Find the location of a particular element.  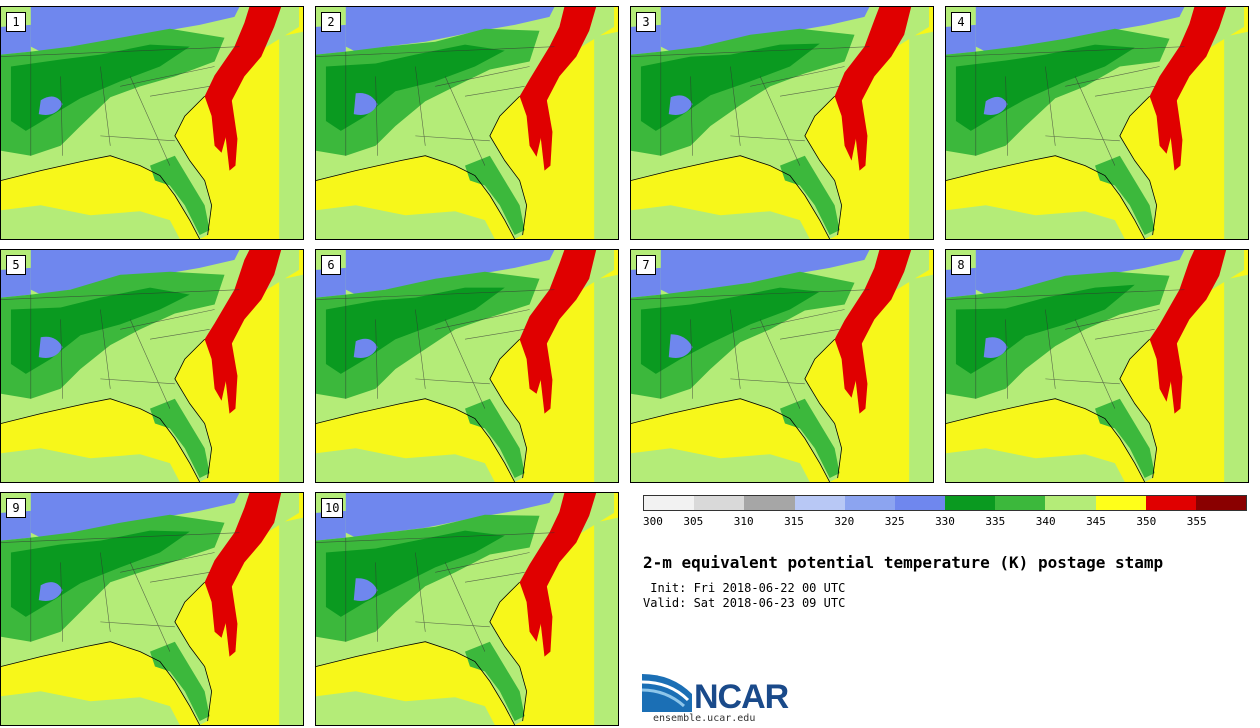

colorbar-tick-label: 320 is located at coordinates (844, 521).